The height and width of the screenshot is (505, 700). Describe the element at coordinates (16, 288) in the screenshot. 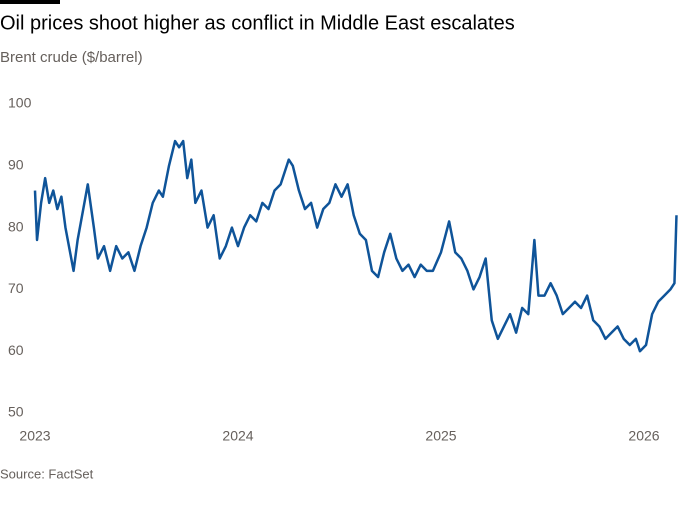

I see `y-tick-label: 70` at that location.